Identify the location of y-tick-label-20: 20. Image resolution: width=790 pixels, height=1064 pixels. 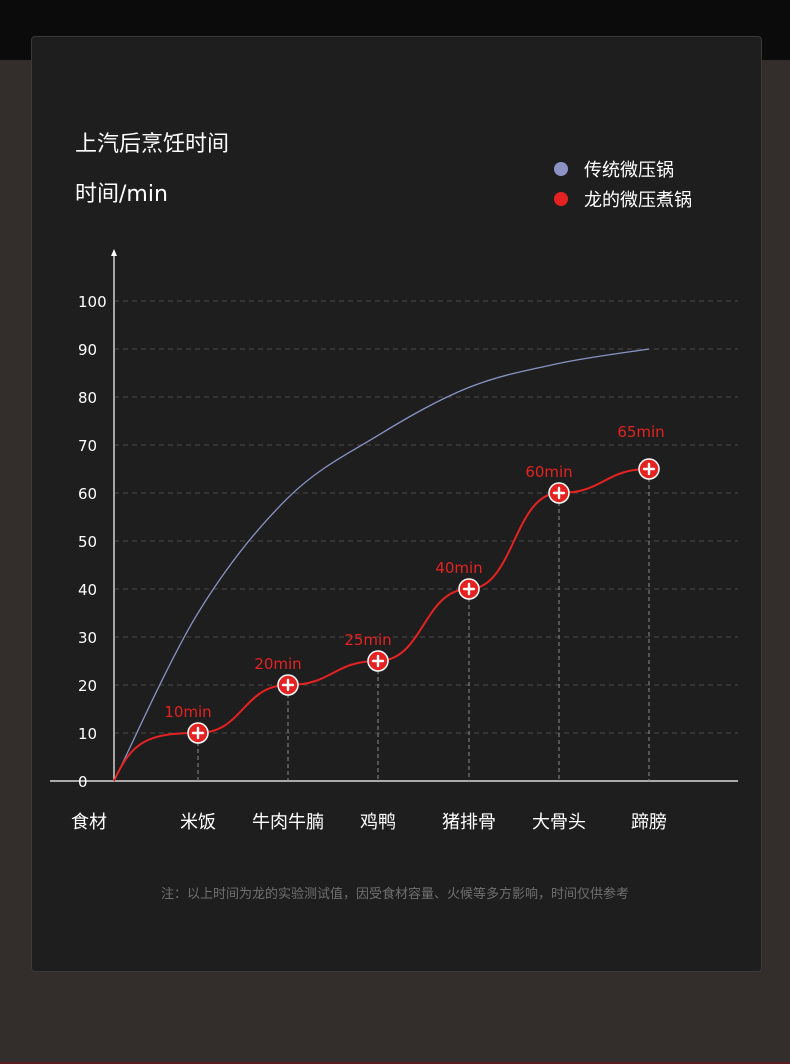
(87, 686).